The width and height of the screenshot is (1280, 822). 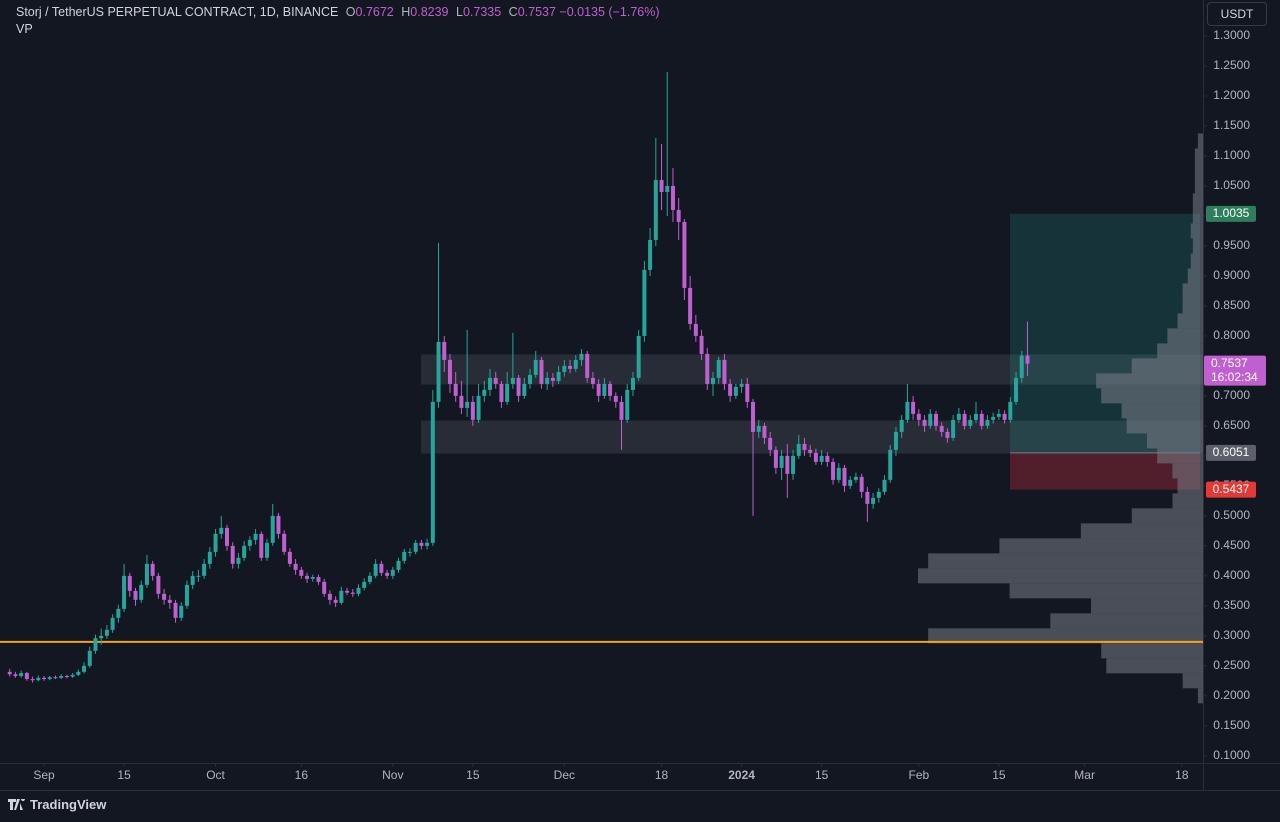 I want to click on ohlc-label: H, so click(x=406, y=12).